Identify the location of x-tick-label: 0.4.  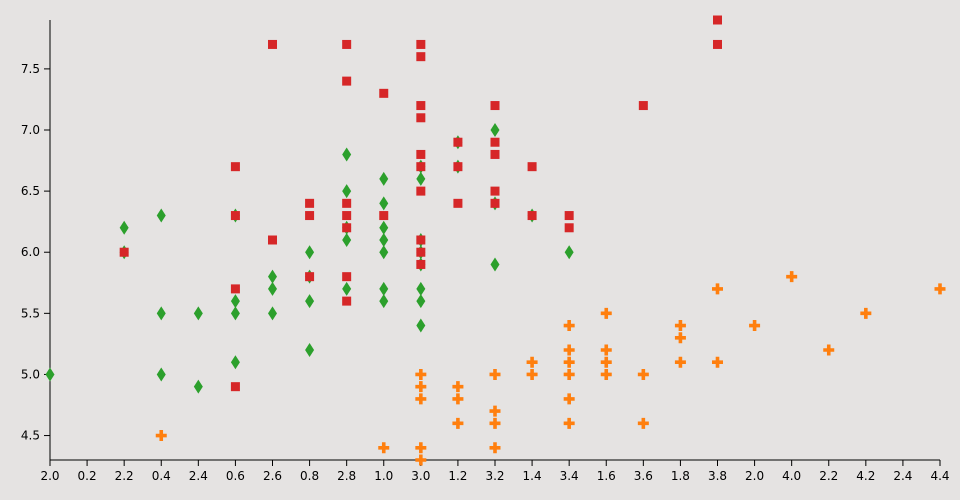
(161, 476).